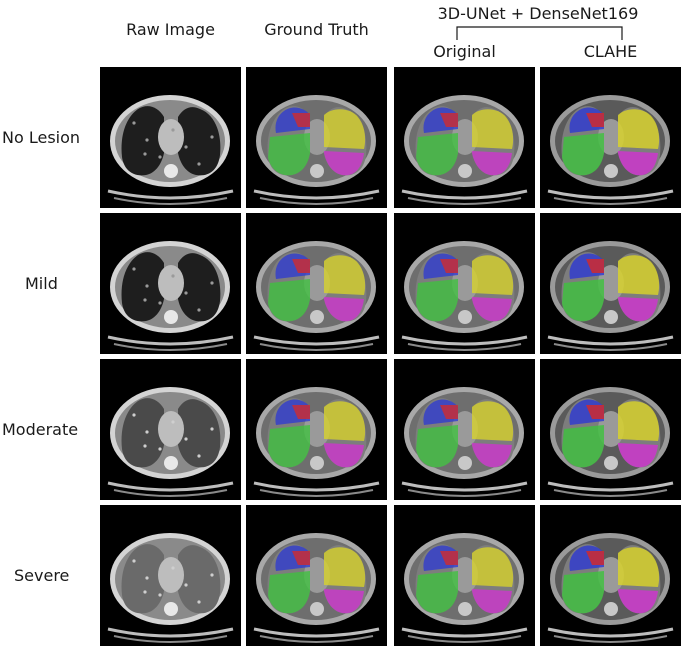  What do you see at coordinates (42, 575) in the screenshot?
I see `row-label-severe: Severe` at bounding box center [42, 575].